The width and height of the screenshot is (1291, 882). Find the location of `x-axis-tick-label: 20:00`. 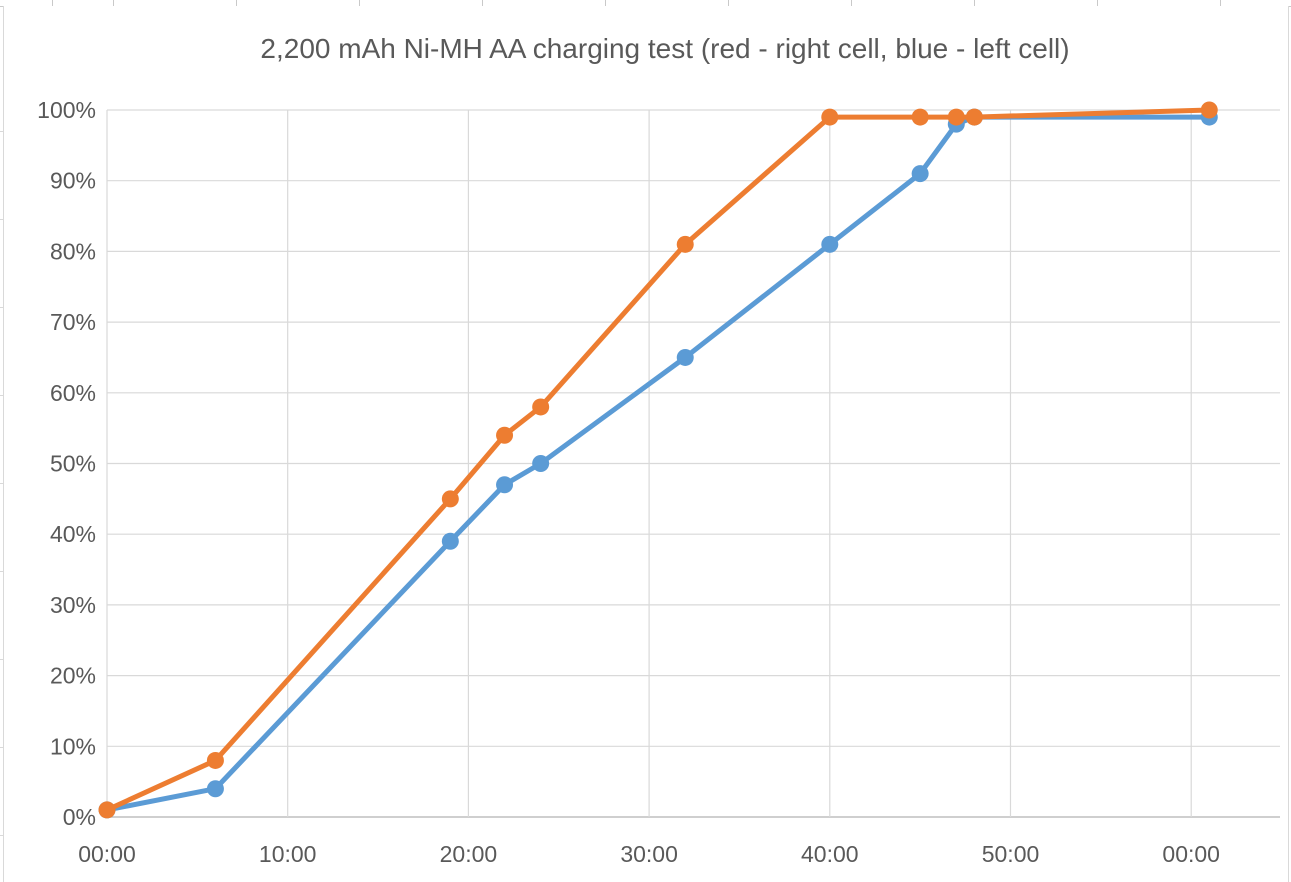

x-axis-tick-label: 20:00 is located at coordinates (469, 854).